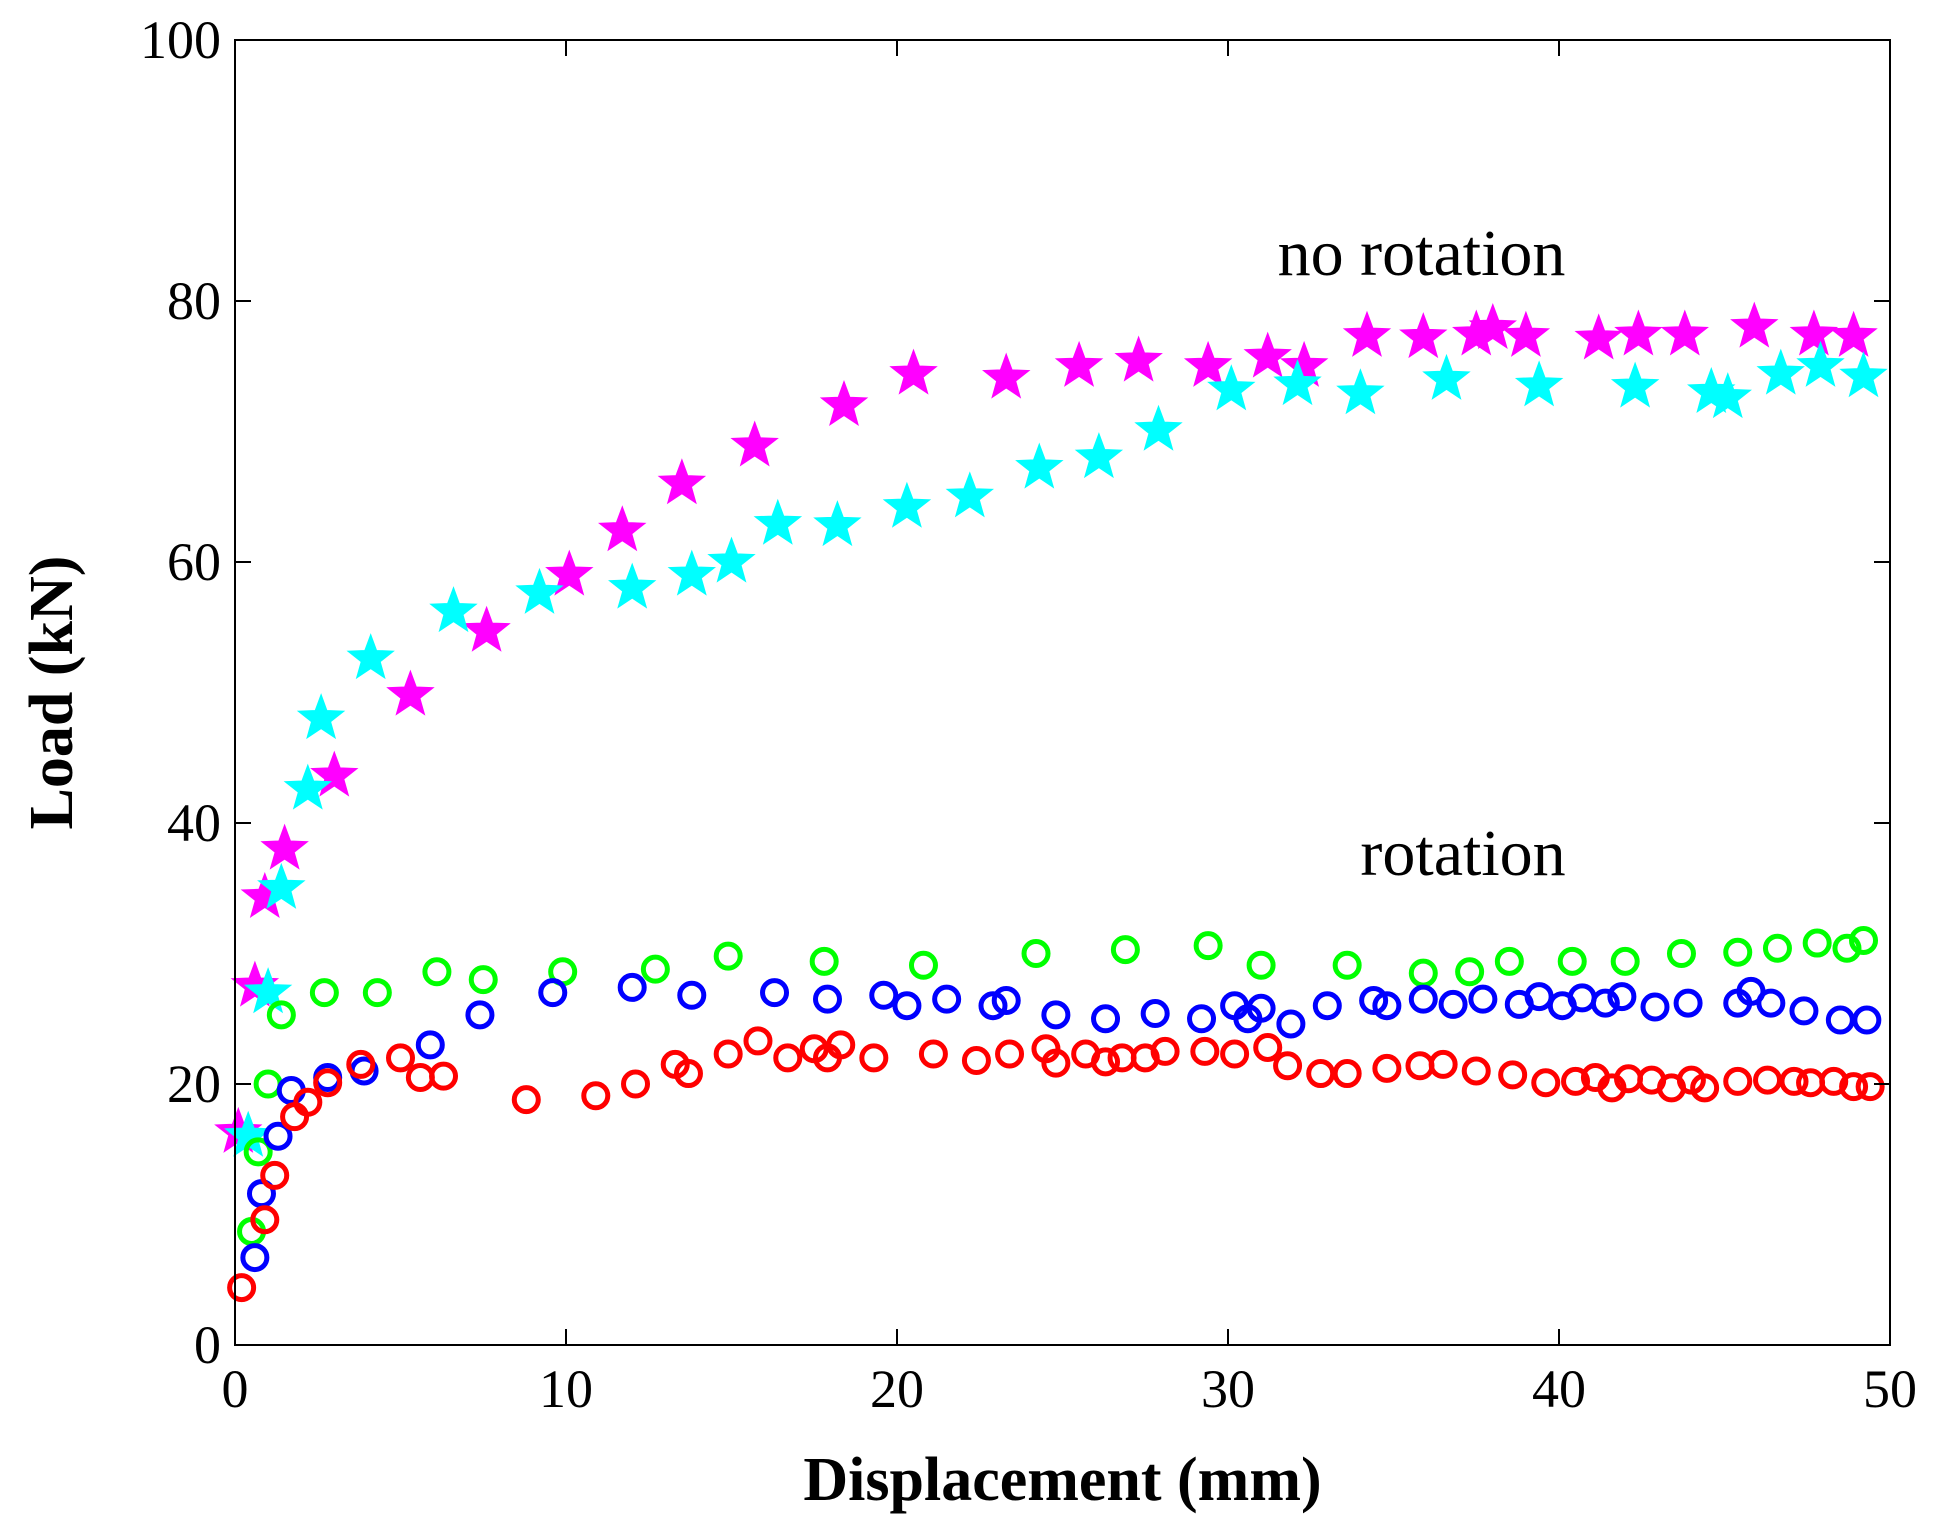 The width and height of the screenshot is (1935, 1535). What do you see at coordinates (194, 823) in the screenshot?
I see `y-tick-label: 40` at bounding box center [194, 823].